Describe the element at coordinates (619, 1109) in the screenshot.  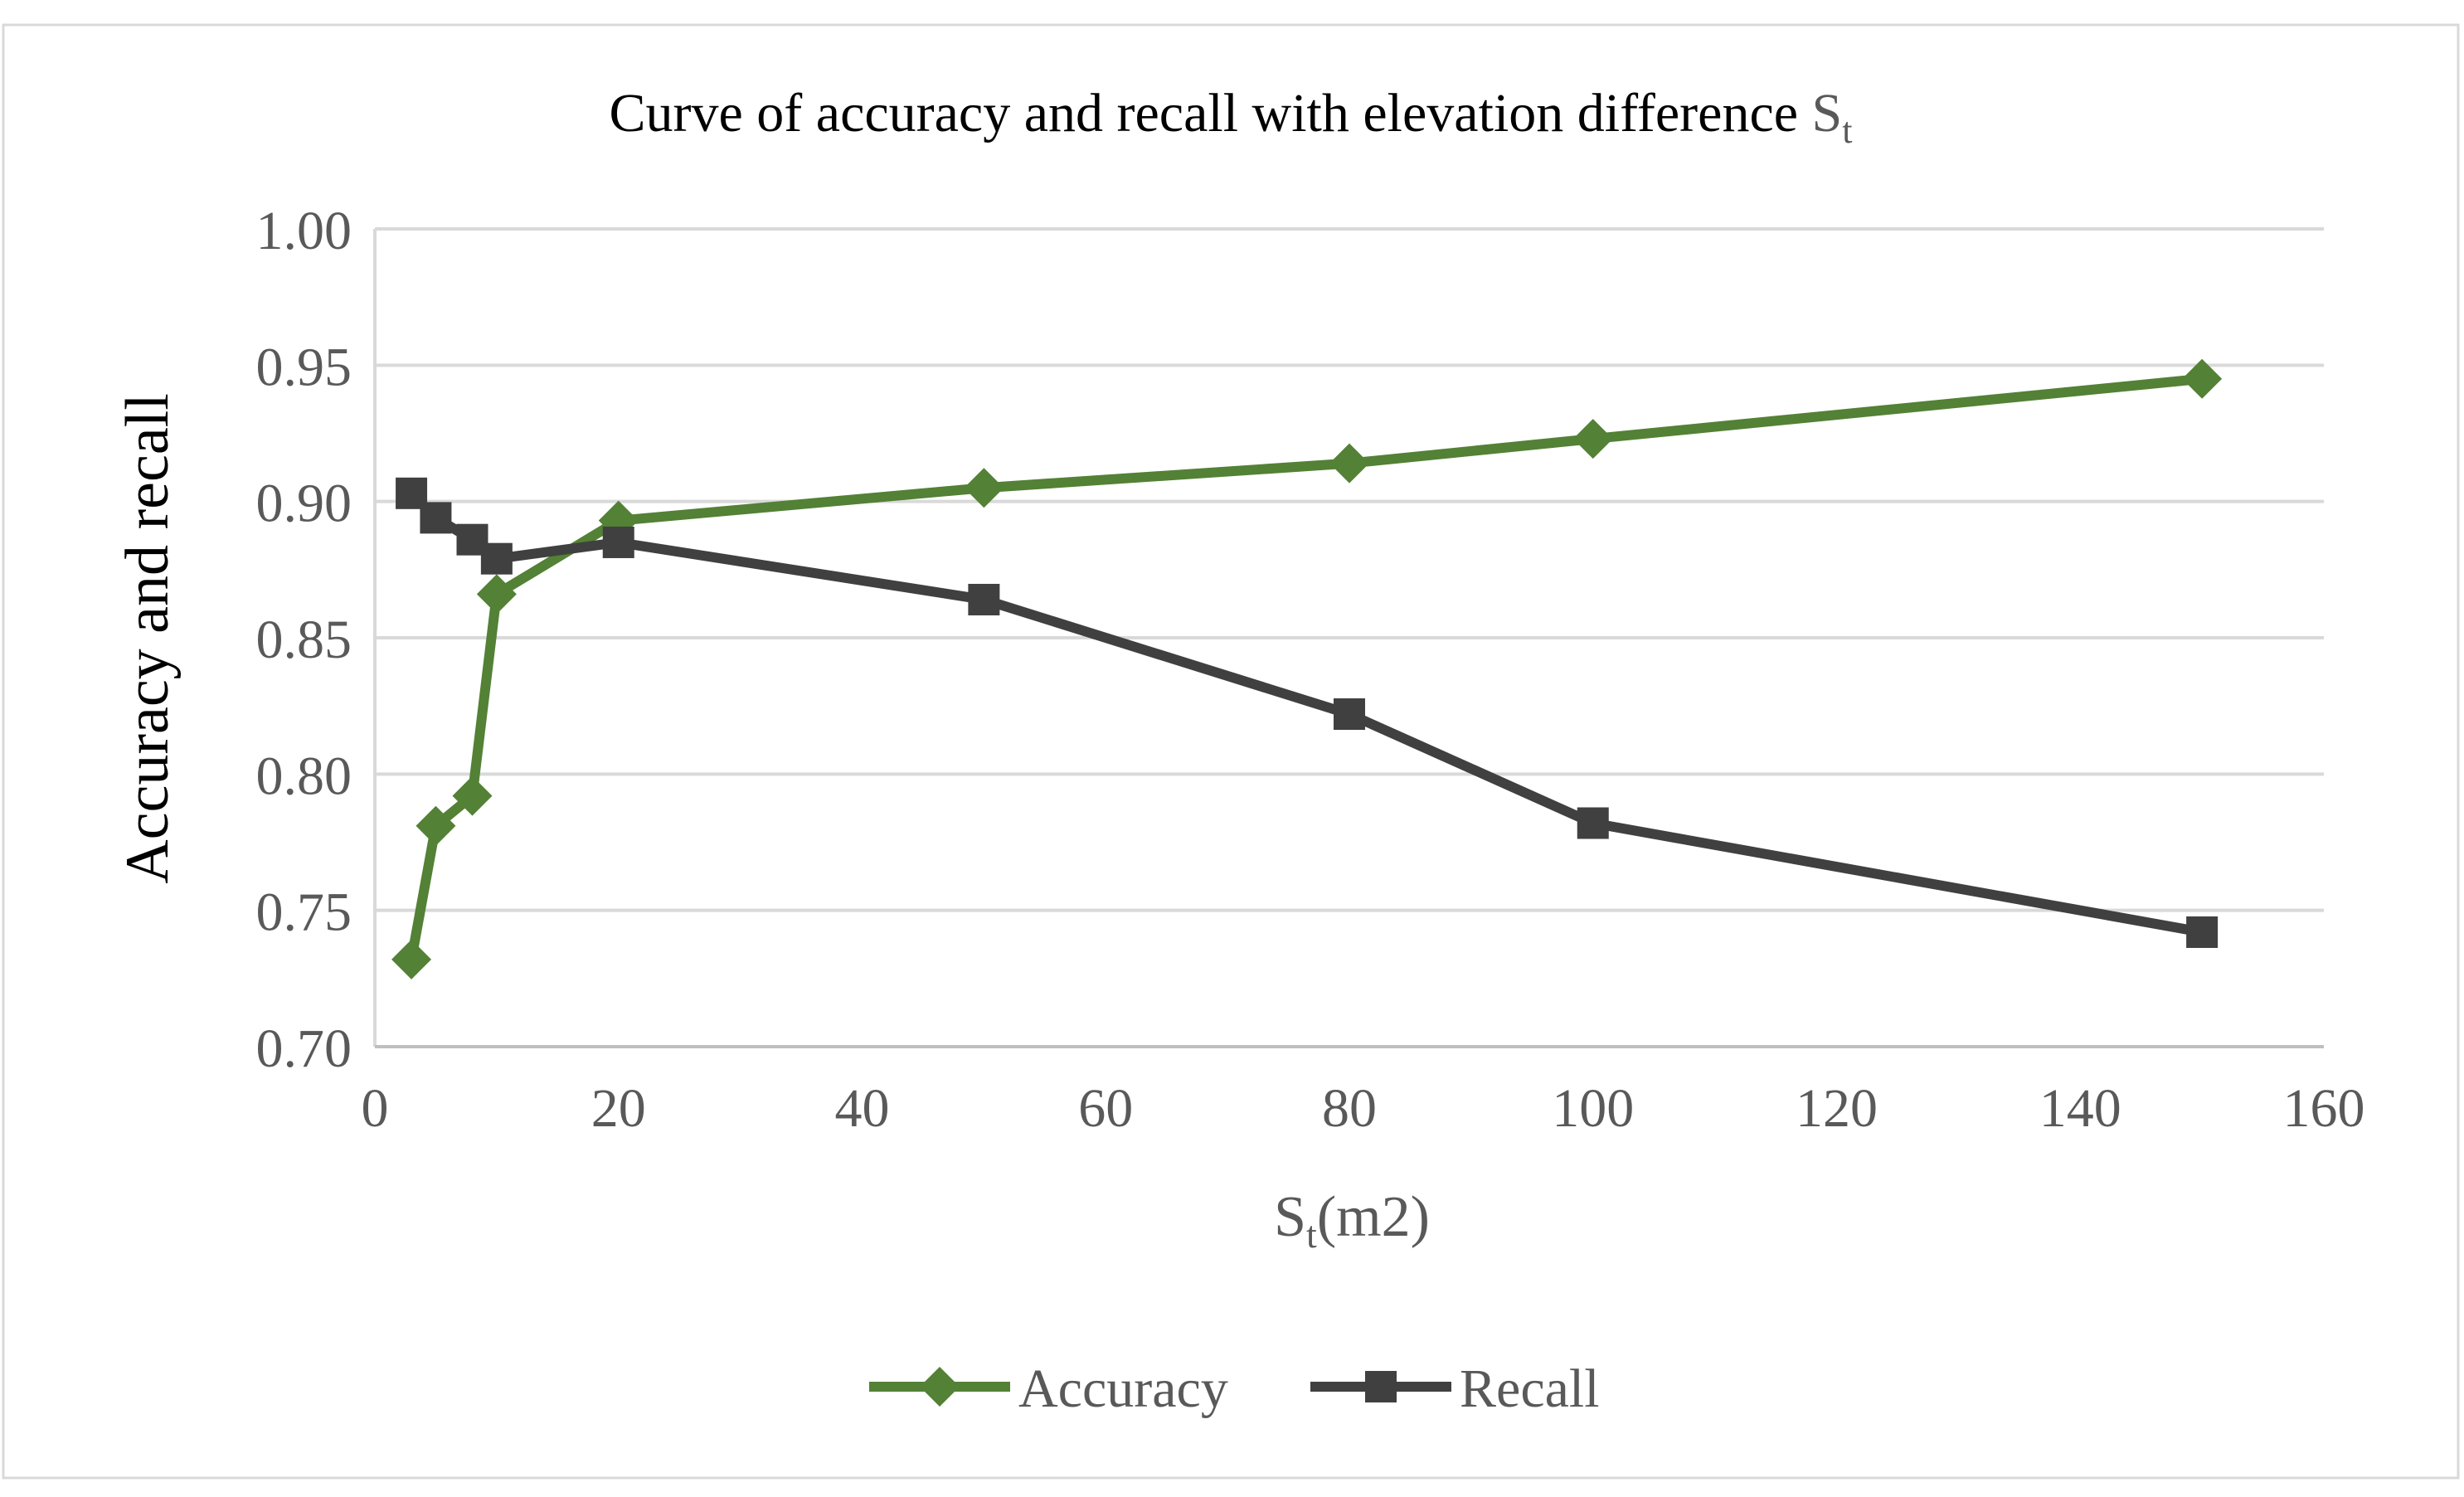
I see `x-tick-label: 20` at that location.